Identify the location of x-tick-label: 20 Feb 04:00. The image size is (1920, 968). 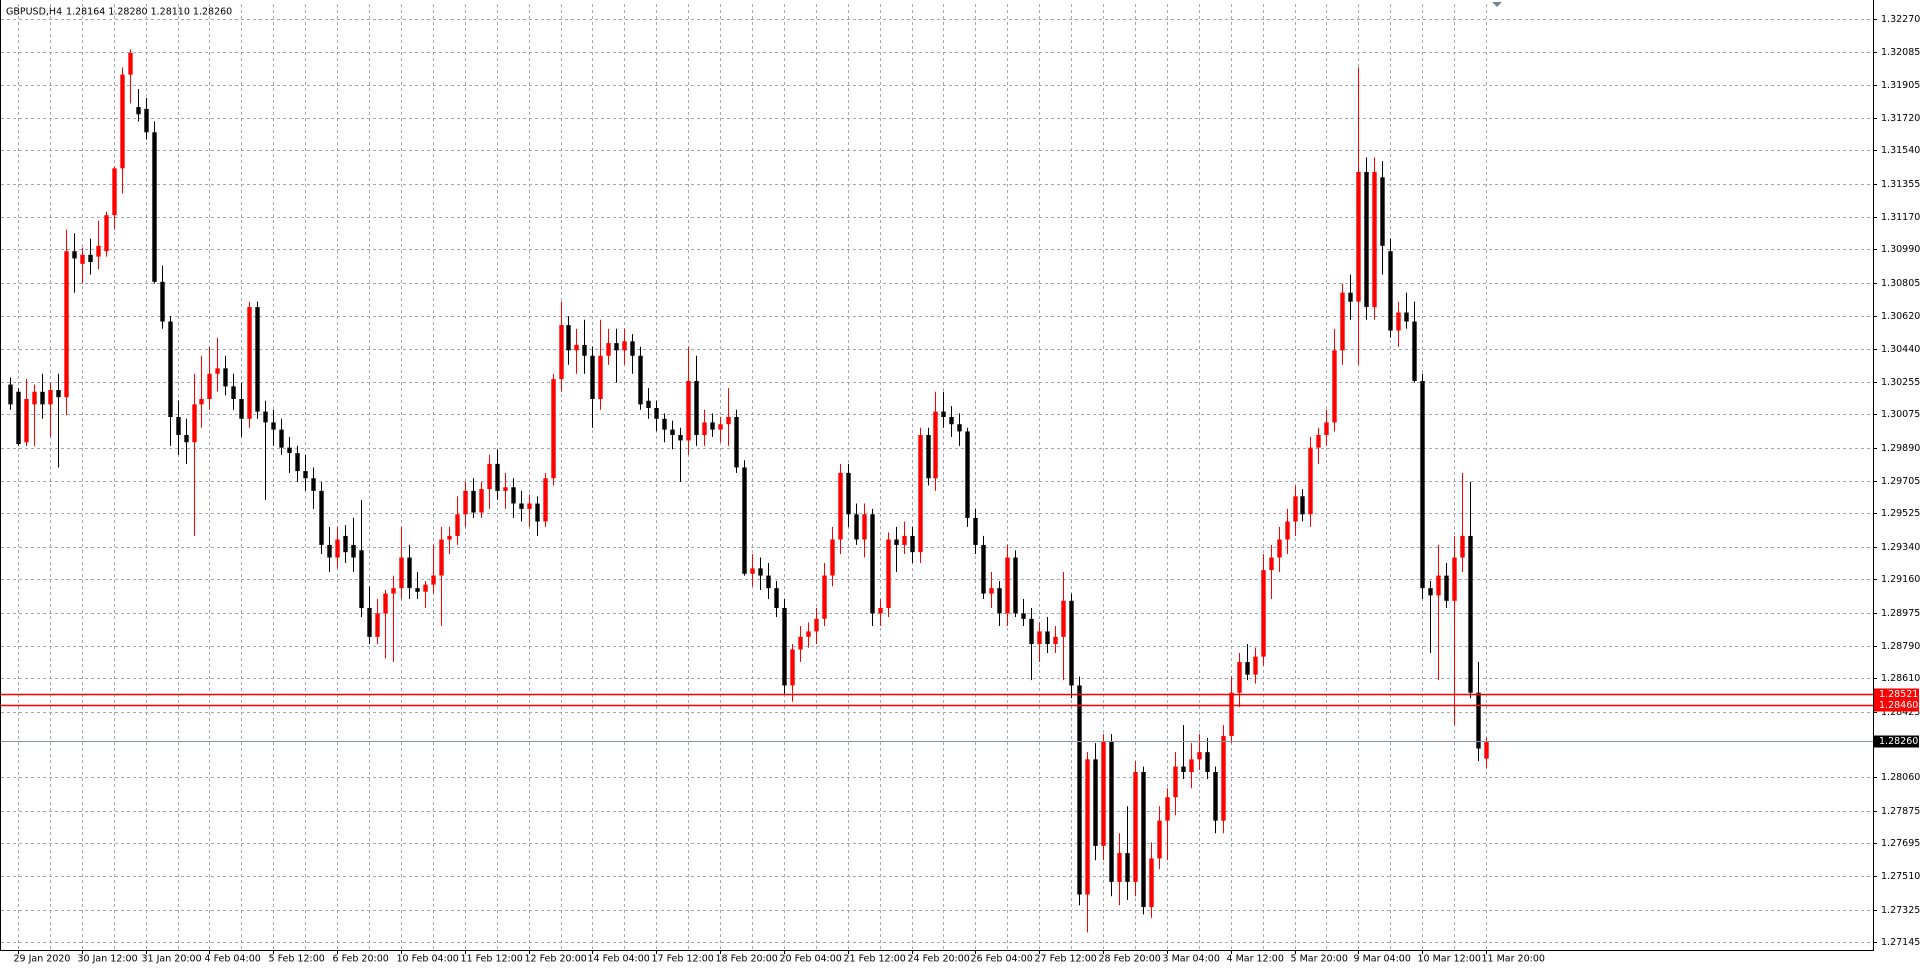
(811, 959).